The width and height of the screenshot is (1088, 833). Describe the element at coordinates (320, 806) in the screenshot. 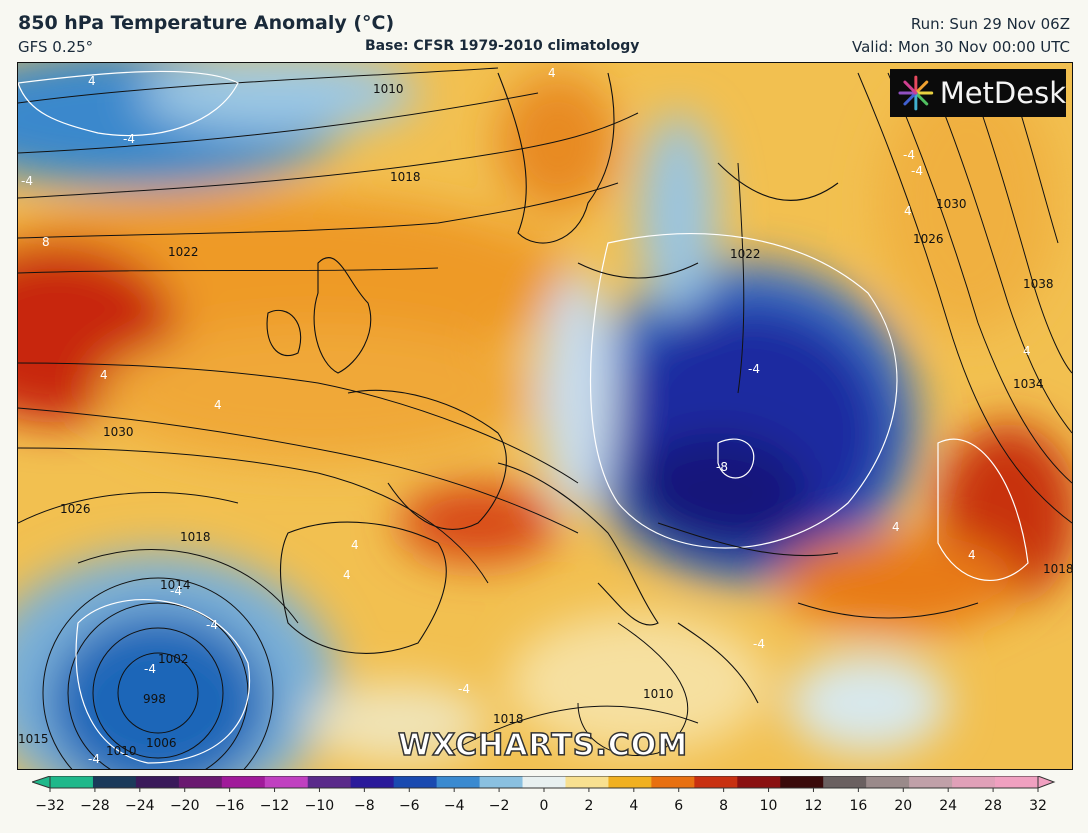

I see `colorbar-tick-label: −10` at that location.